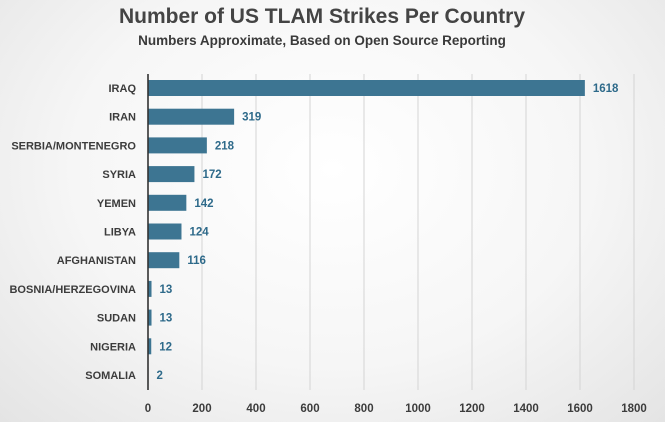 This screenshot has width=665, height=422. I want to click on bar-syria, so click(171, 174).